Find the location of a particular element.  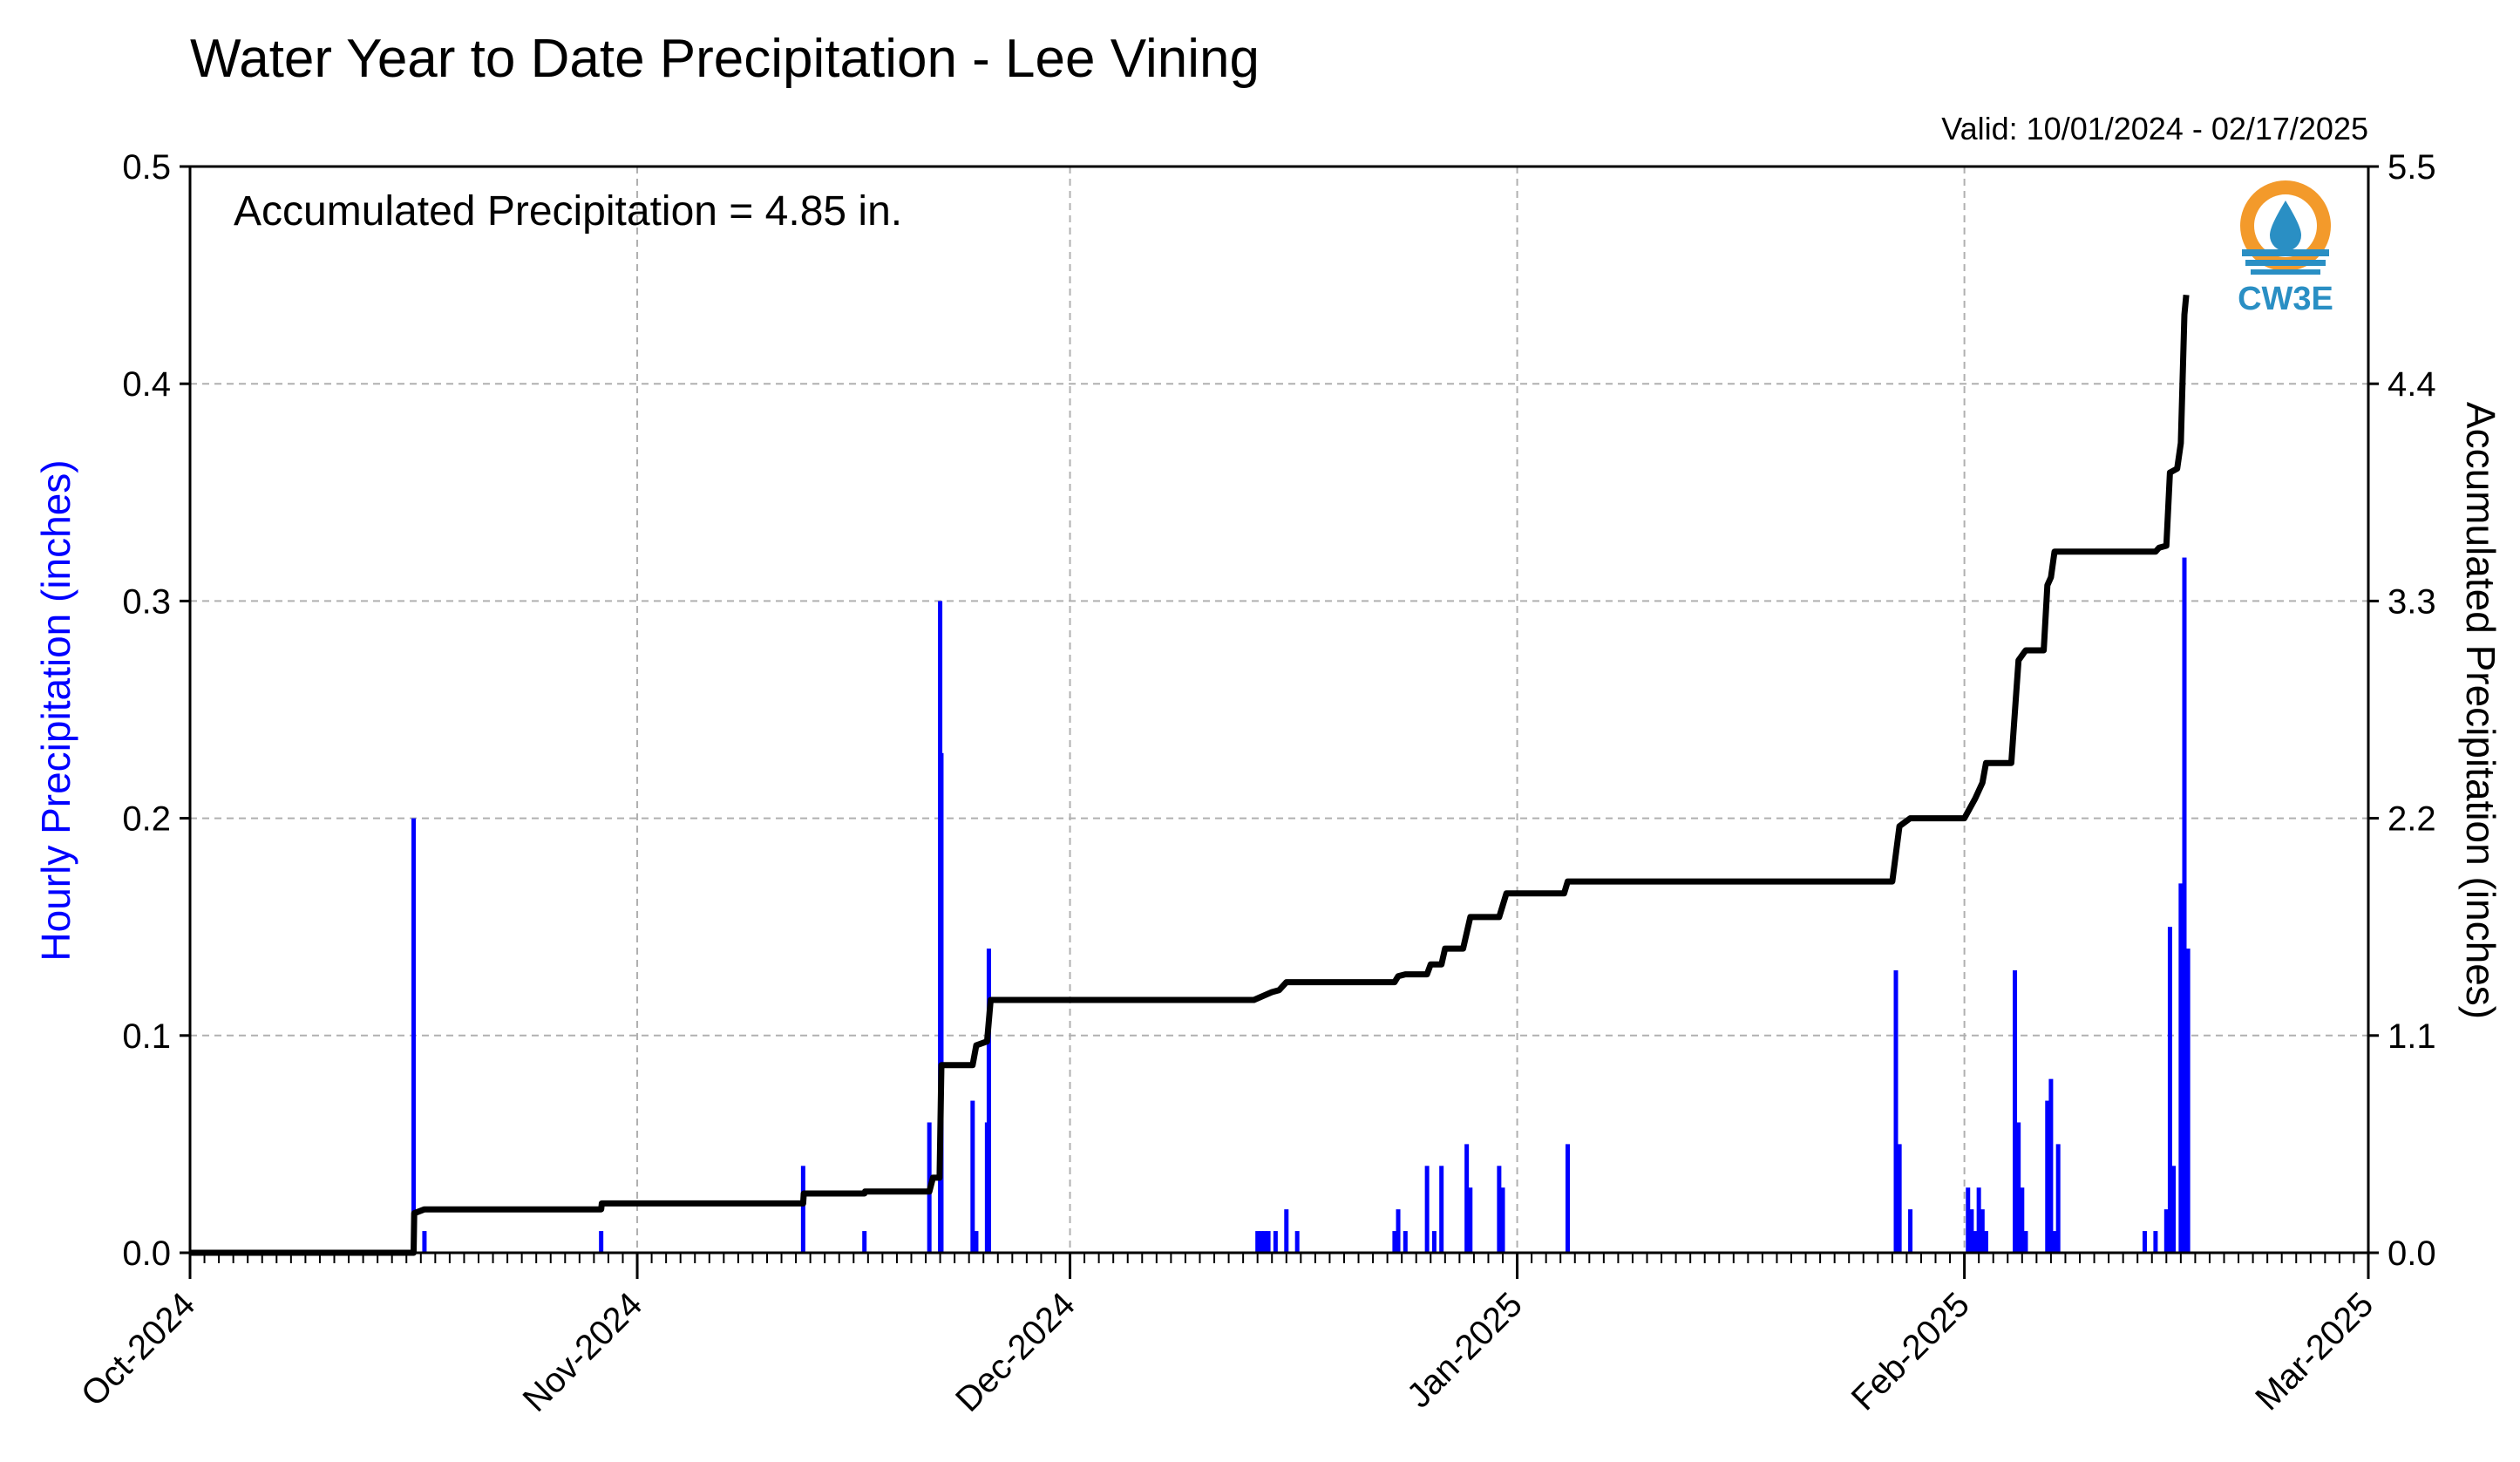

right-tick-label: 3.3 is located at coordinates (2412, 601).